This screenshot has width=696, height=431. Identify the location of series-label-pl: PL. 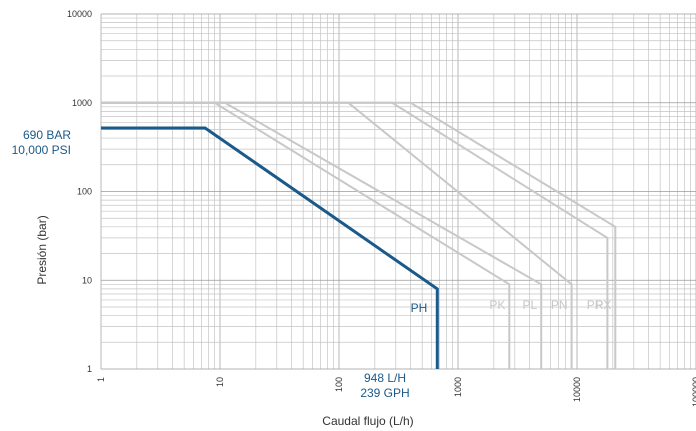
(529, 305).